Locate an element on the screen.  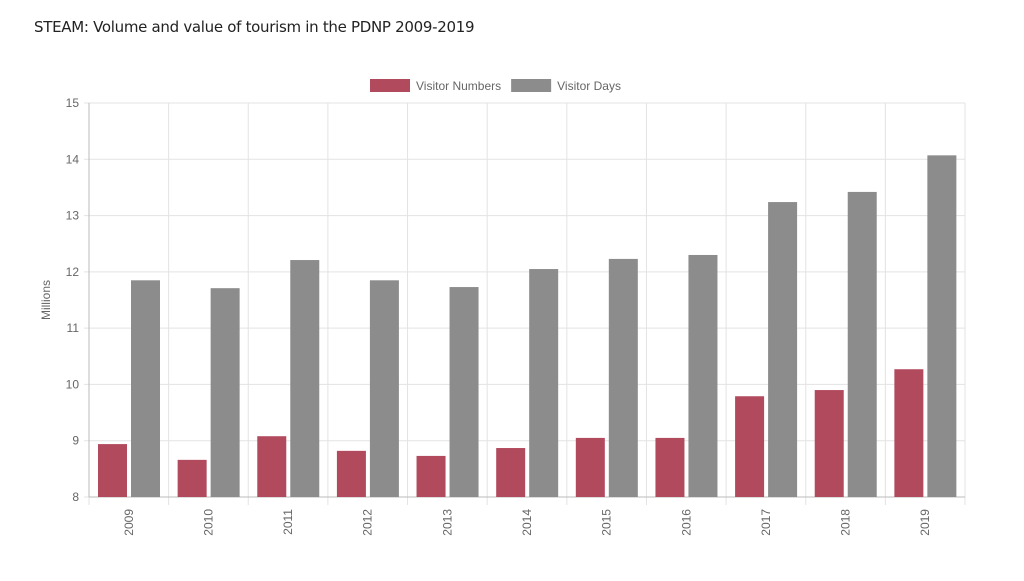
y-axis-label: Millions is located at coordinates (46, 300).